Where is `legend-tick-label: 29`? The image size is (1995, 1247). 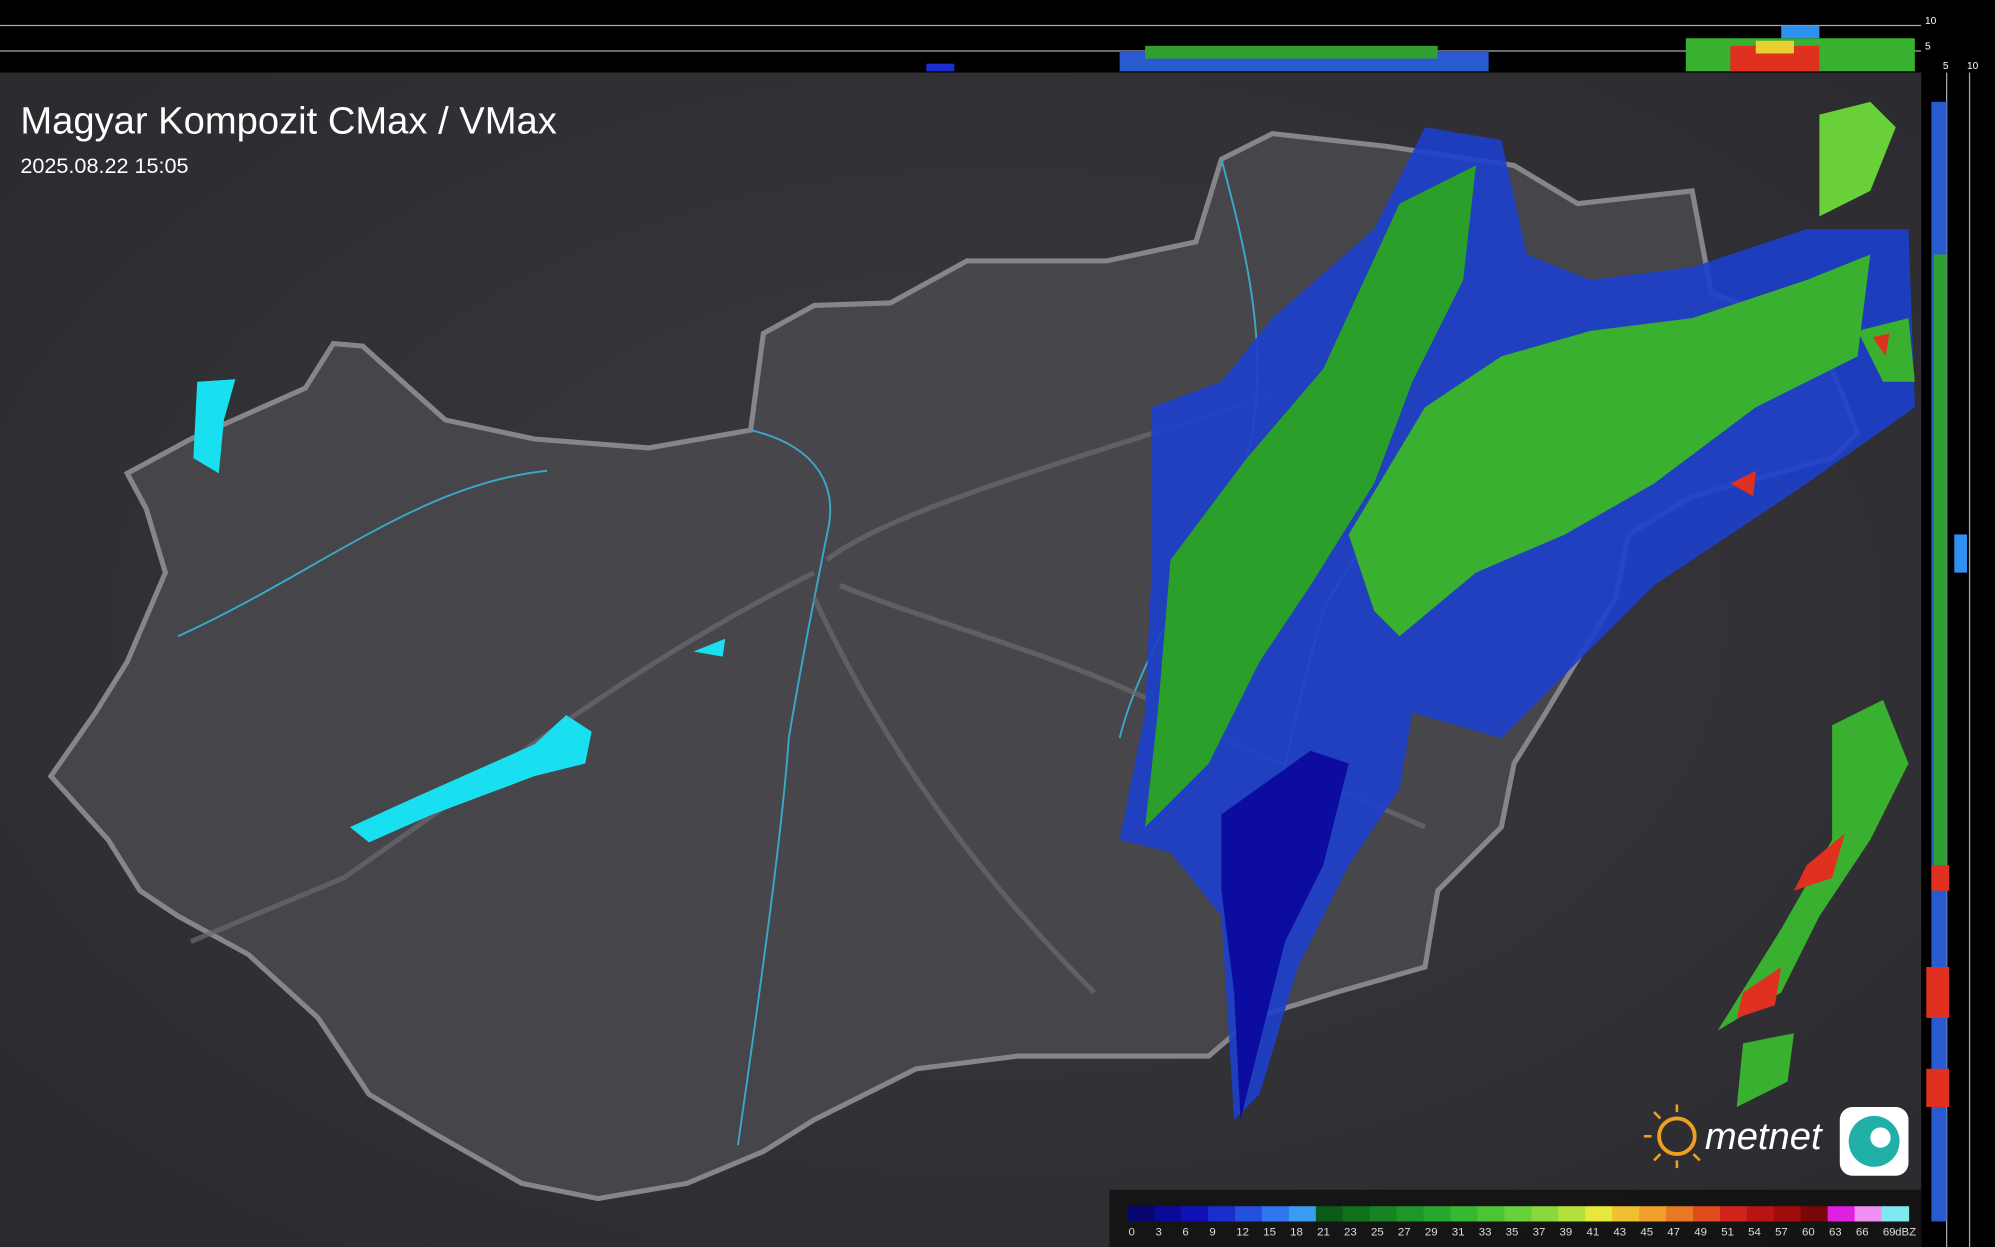 legend-tick-label: 29 is located at coordinates (1431, 1232).